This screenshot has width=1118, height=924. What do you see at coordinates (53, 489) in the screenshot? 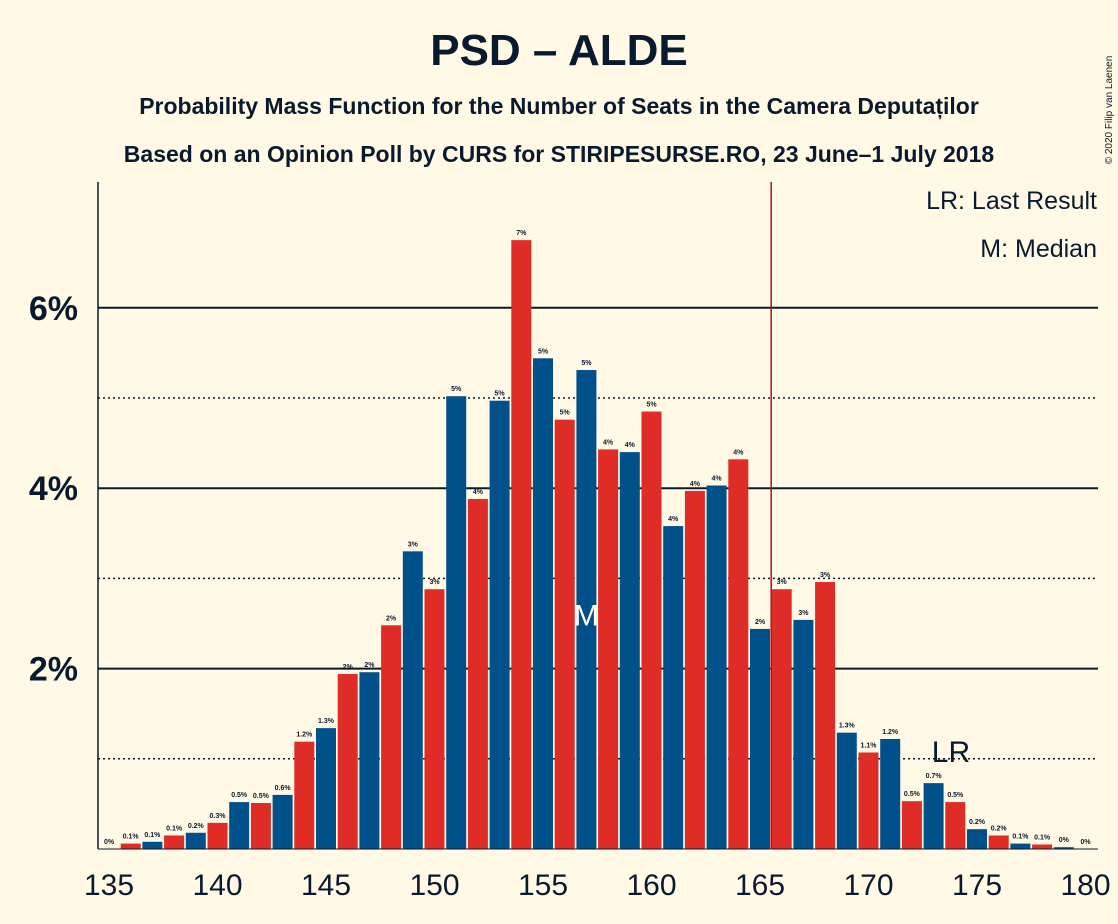
I see `y-tick-labels: 2% 4% 6%` at bounding box center [53, 489].